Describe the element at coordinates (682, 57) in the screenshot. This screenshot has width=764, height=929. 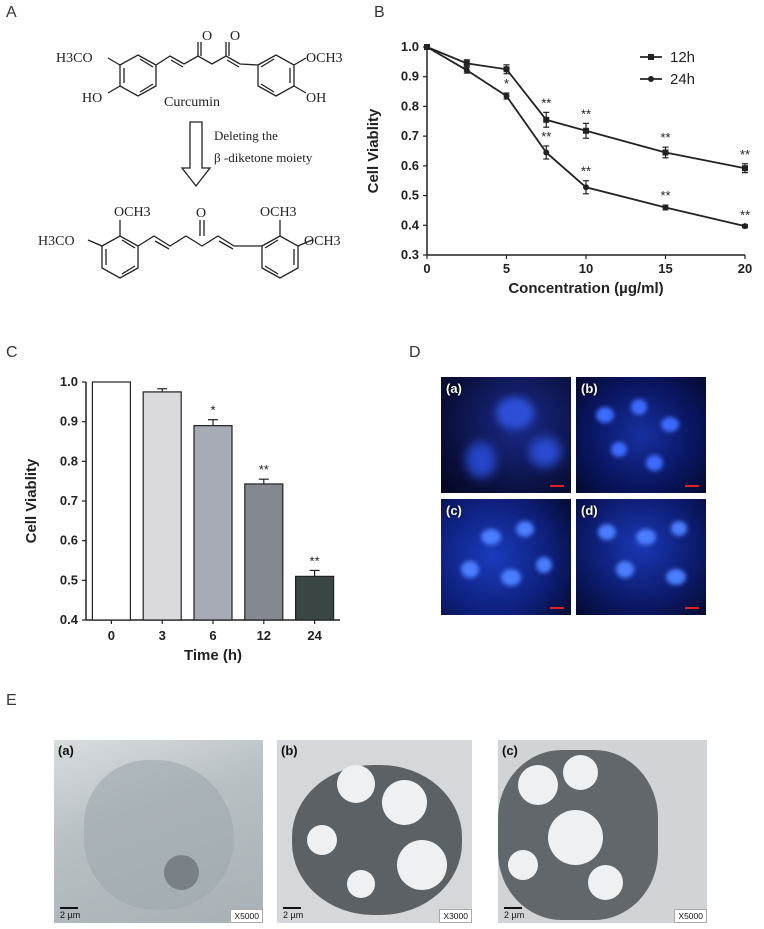
I see `legend-label: 12h` at that location.